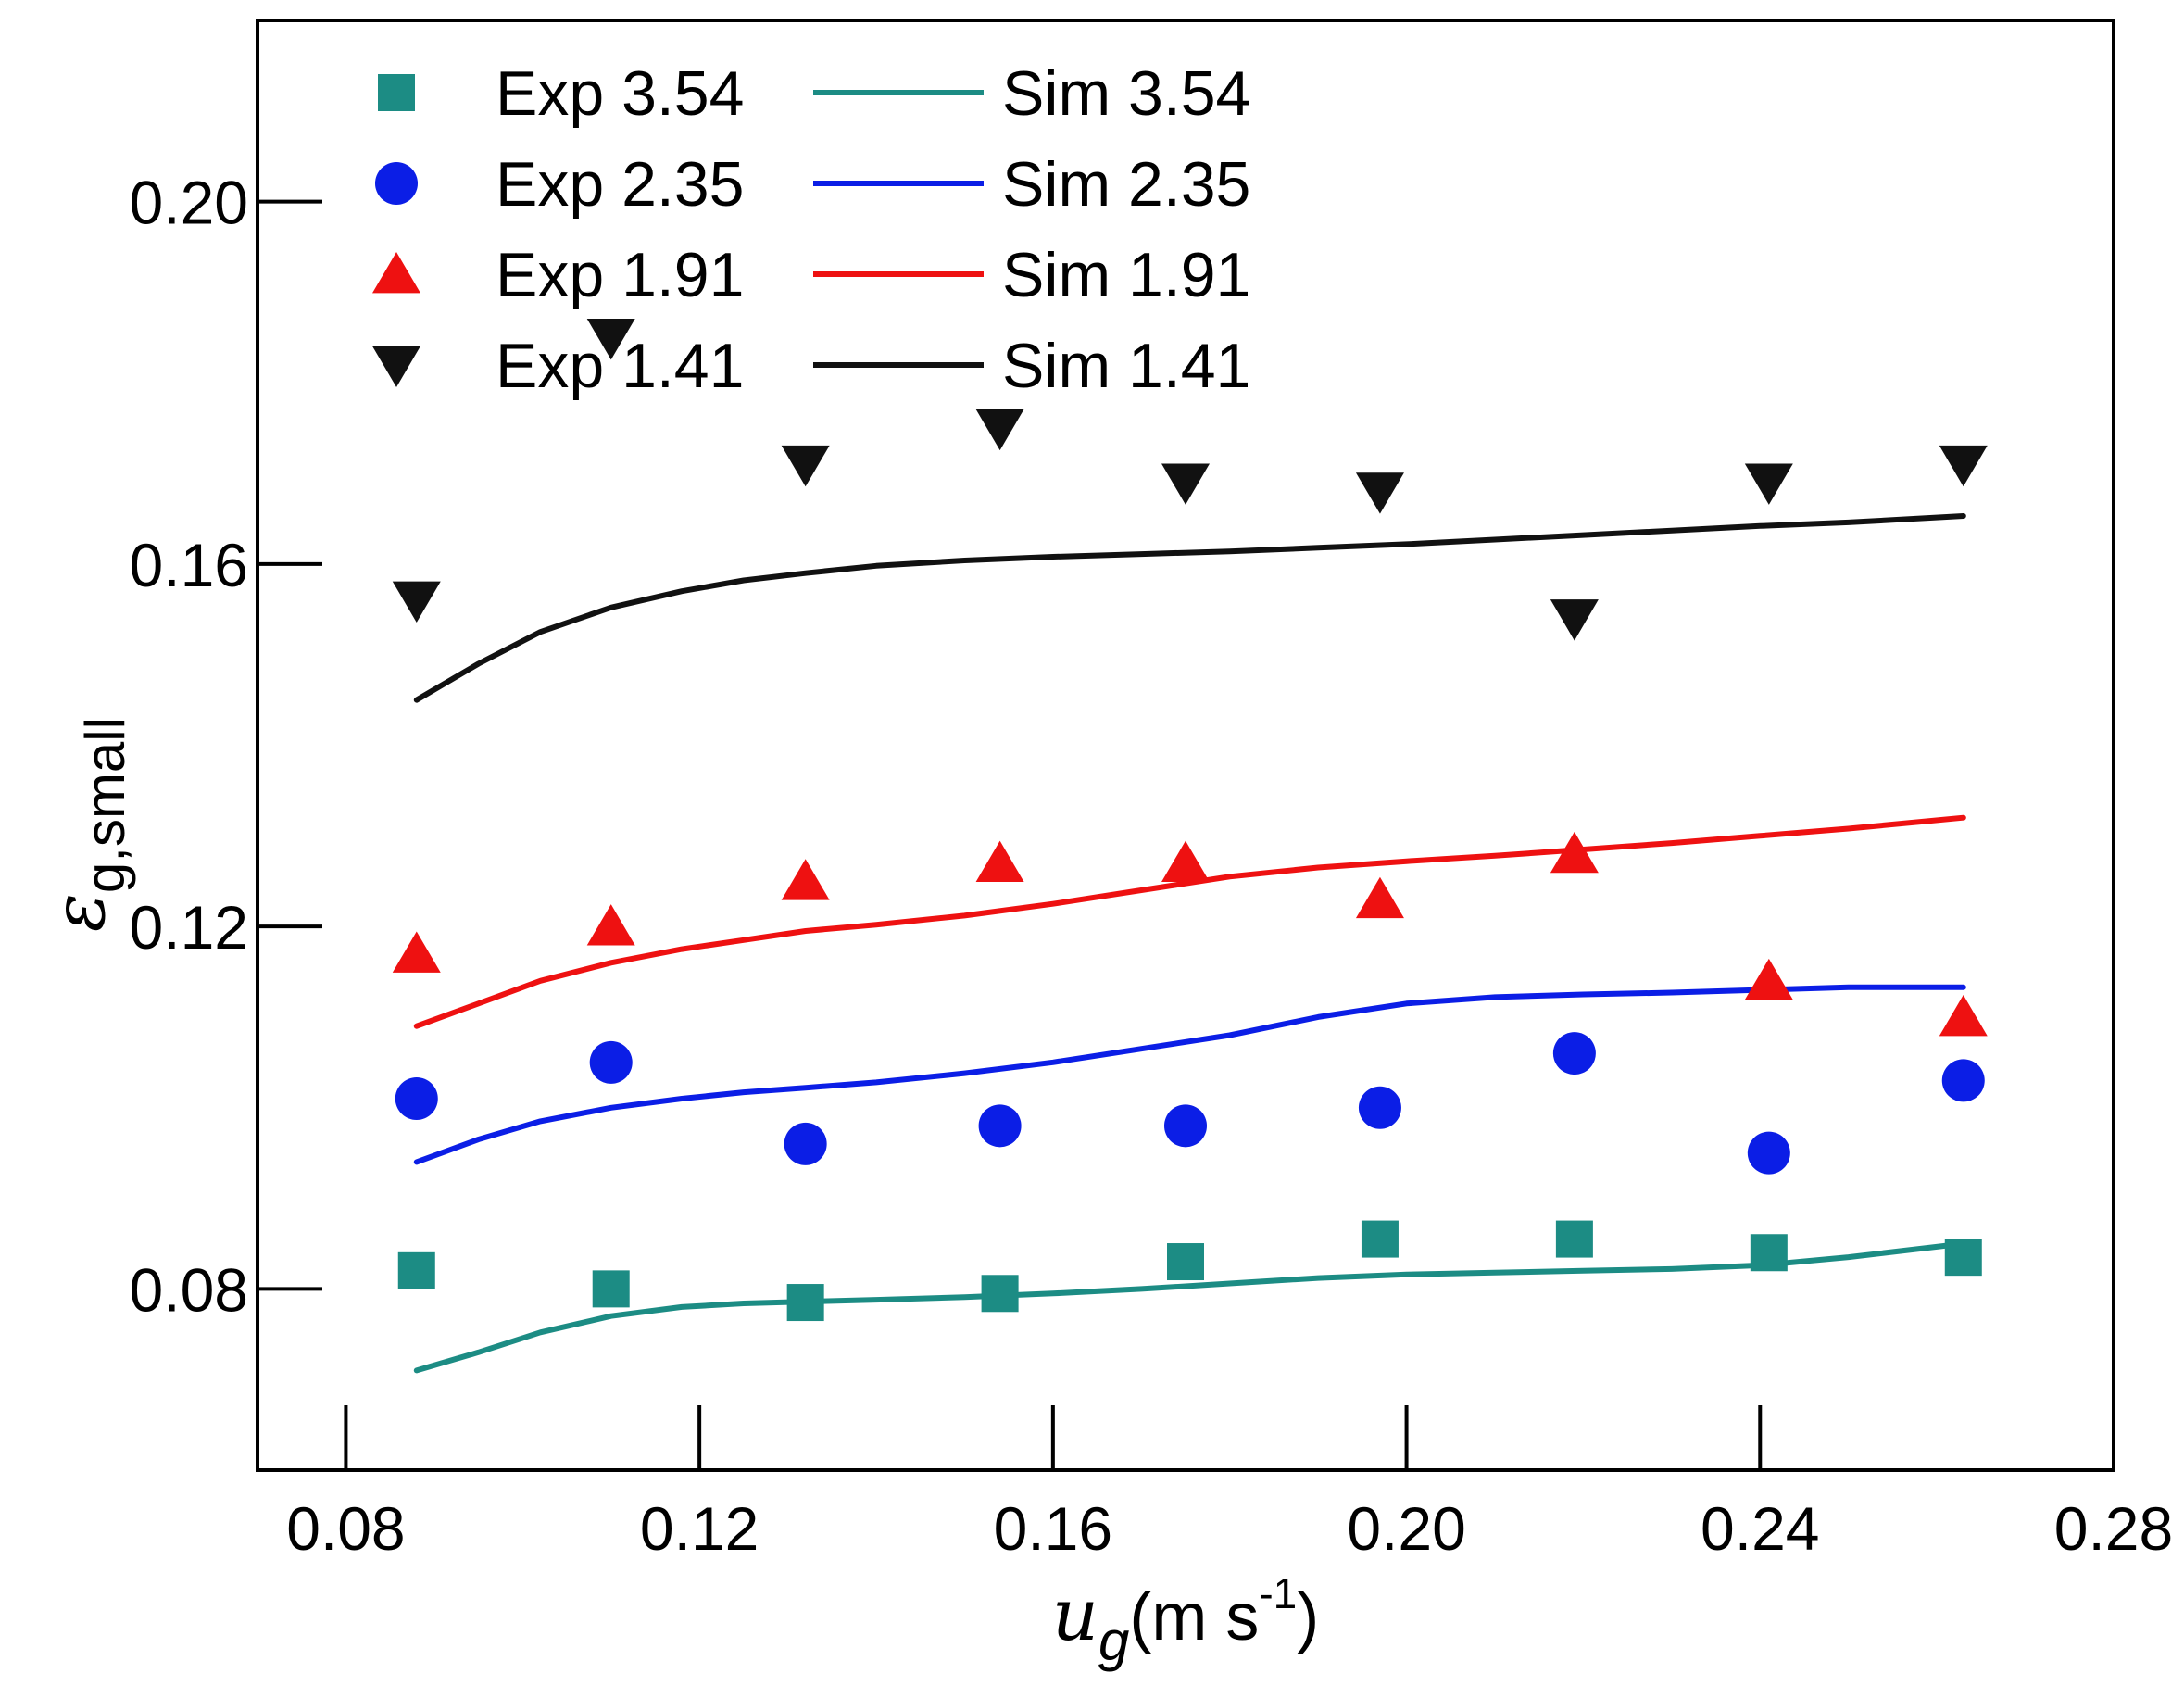 This screenshot has width=2184, height=1698. Describe the element at coordinates (620, 93) in the screenshot. I see `legend-exp-label: Exp 3.54` at that location.